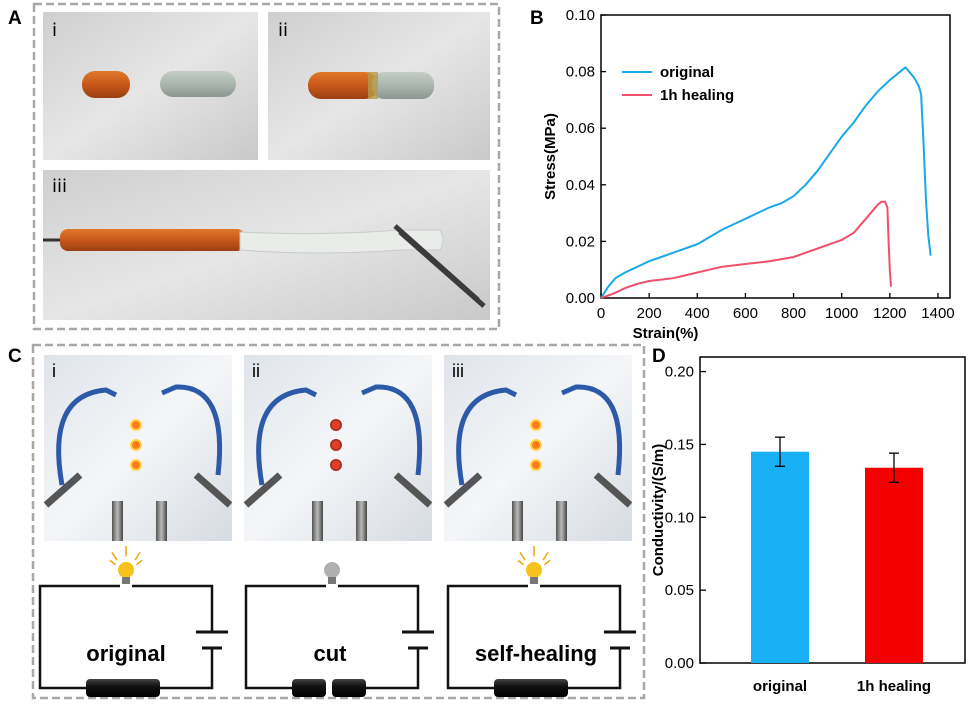  What do you see at coordinates (780, 557) in the screenshot?
I see `bar-original` at bounding box center [780, 557].